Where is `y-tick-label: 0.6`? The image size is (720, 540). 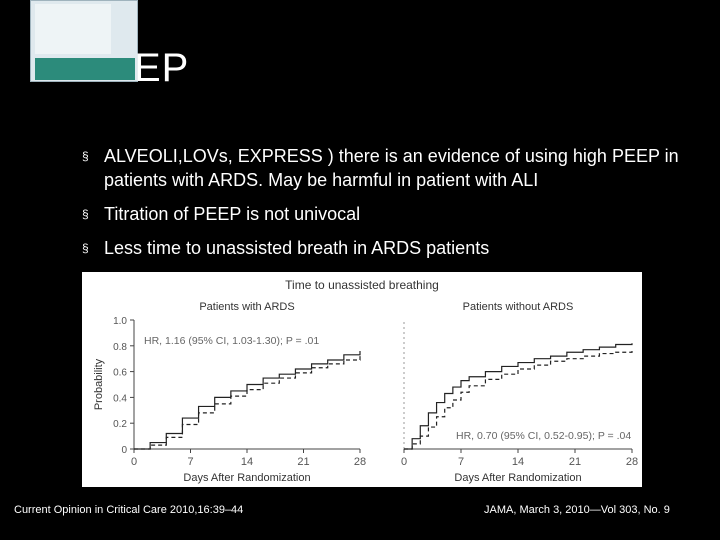
y-tick-label: 0.6 is located at coordinates (120, 373).